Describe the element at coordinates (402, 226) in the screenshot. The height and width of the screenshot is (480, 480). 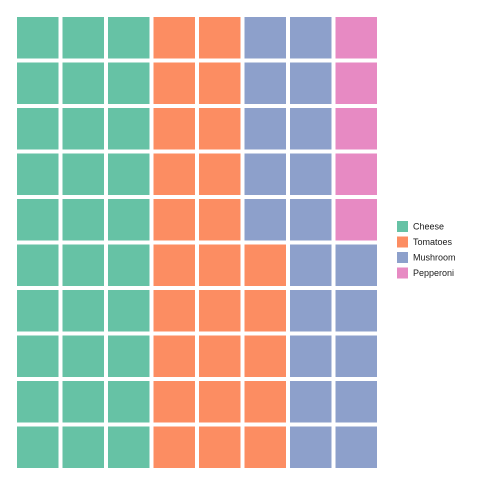
I see `legend-key-cheese` at that location.